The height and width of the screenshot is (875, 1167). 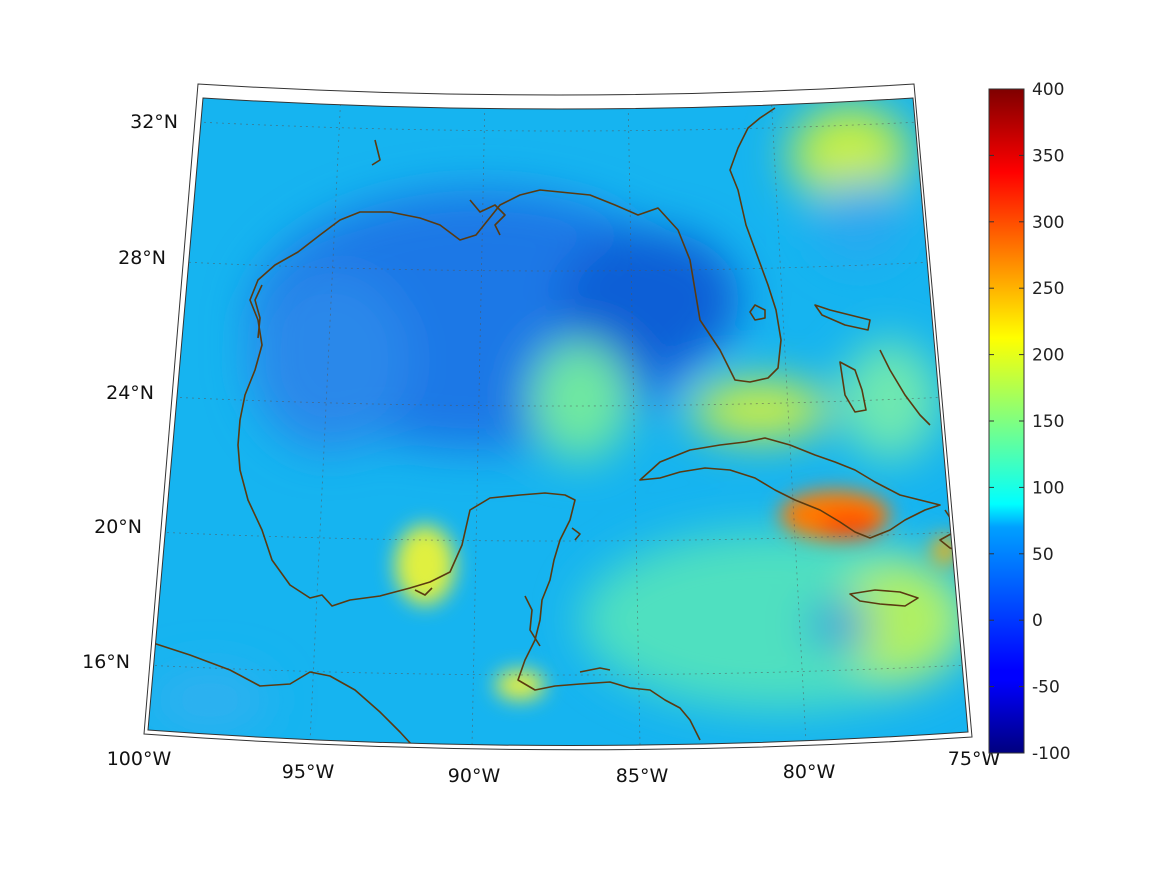 I want to click on honduras-islands, so click(x=595, y=670).